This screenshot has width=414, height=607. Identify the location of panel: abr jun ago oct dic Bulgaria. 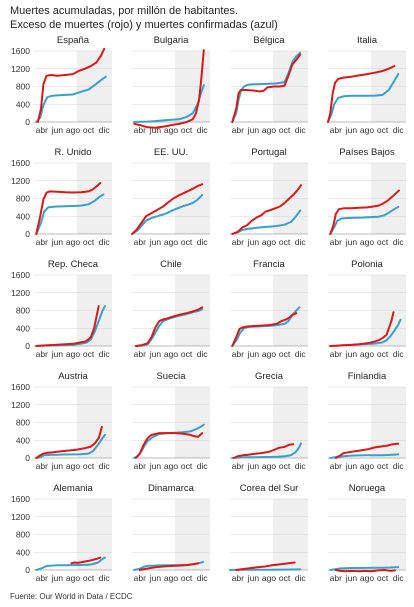
(171, 85).